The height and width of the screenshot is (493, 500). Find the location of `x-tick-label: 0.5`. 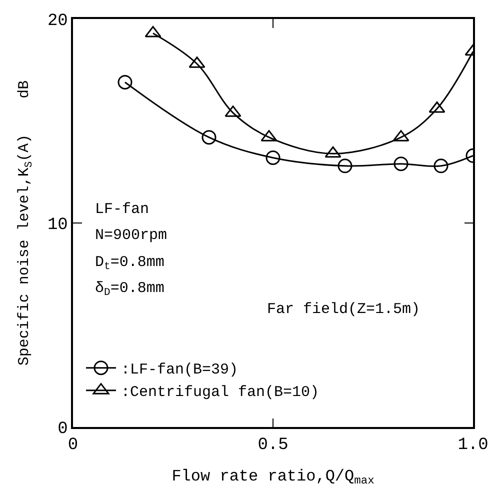

x-tick-label: 0.5 is located at coordinates (273, 446).